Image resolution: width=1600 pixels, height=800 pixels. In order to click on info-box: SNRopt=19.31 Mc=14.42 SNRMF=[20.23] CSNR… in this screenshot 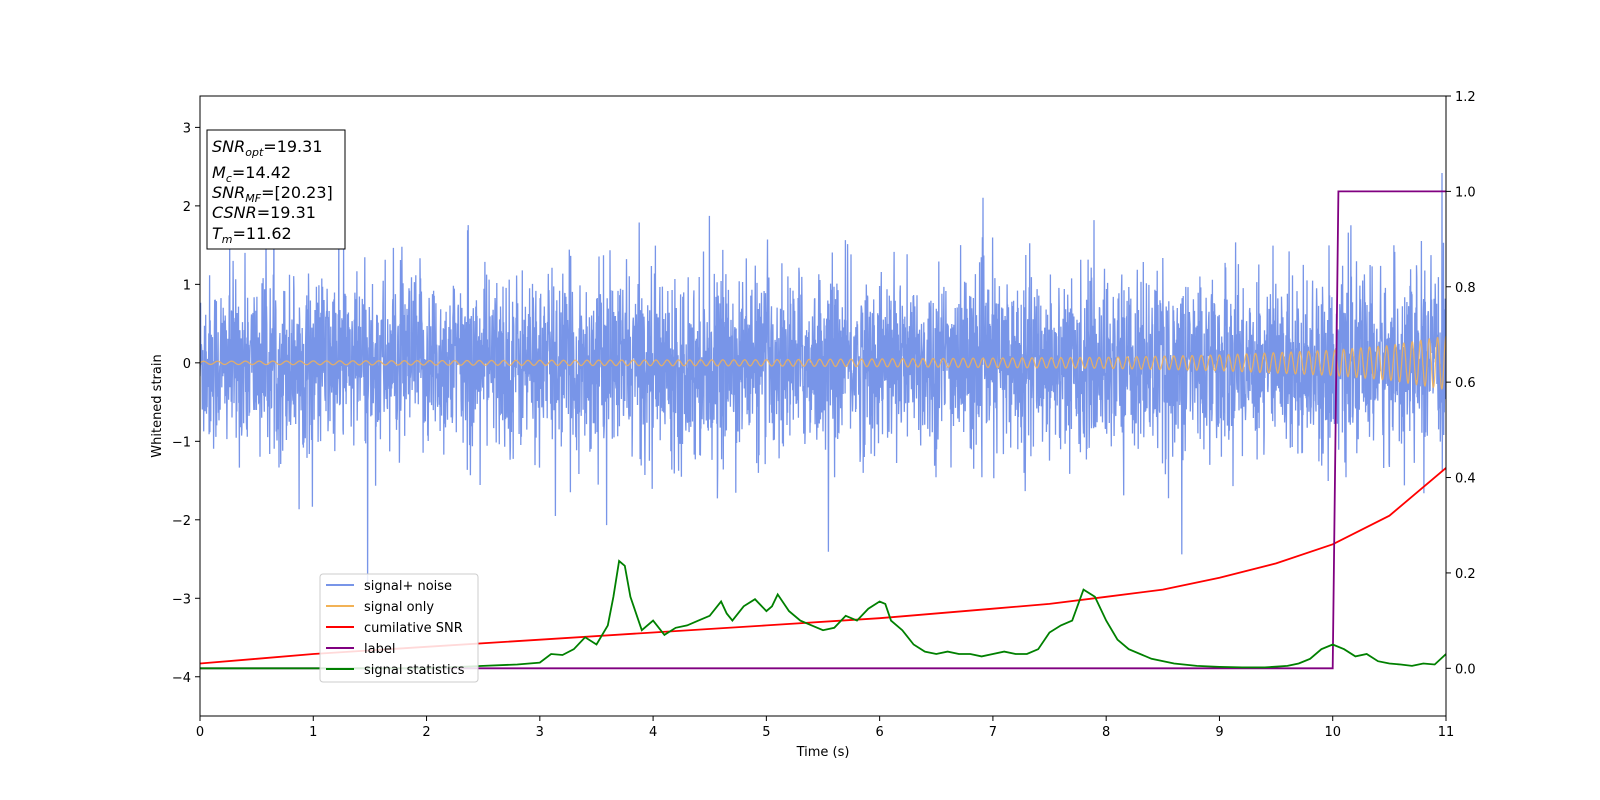, I will do `click(276, 189)`.